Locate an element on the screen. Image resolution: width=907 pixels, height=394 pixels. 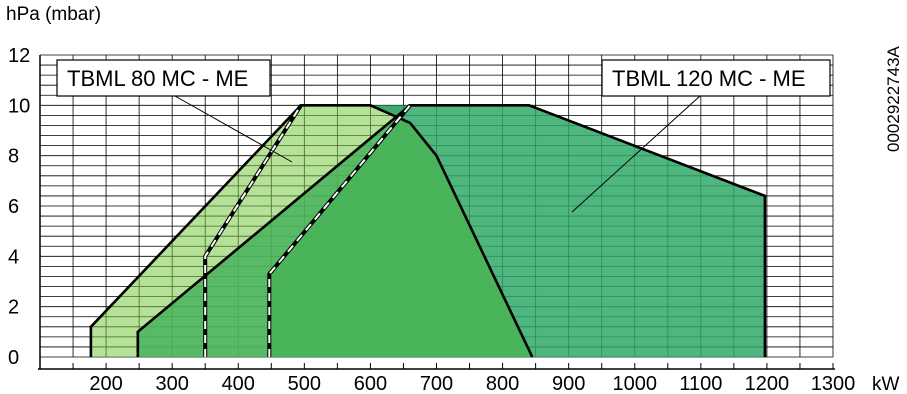
y-tick-label: 2 is located at coordinates (13, 308).